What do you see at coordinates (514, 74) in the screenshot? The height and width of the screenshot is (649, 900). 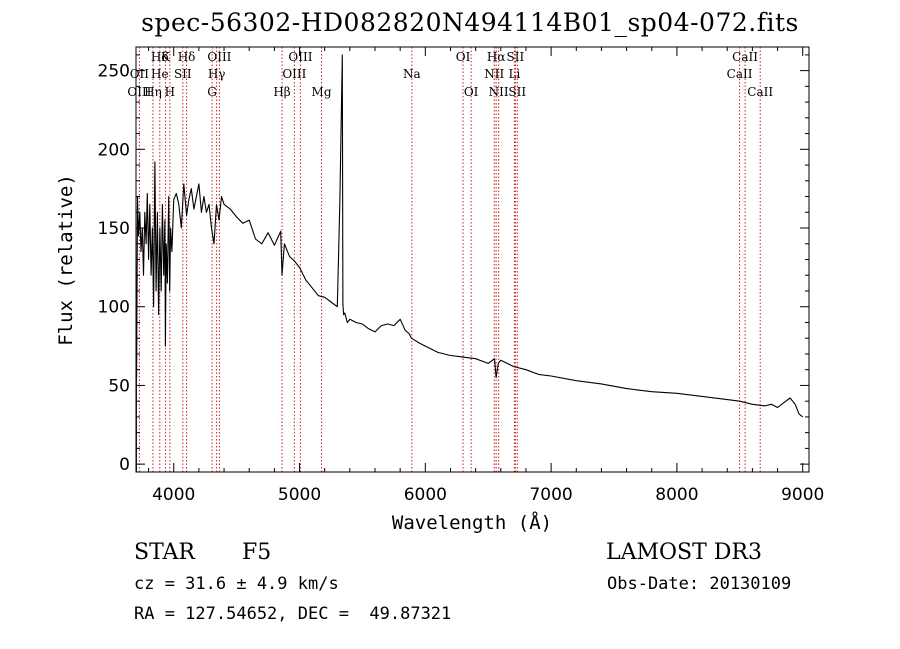 I see `line-label: Li` at bounding box center [514, 74].